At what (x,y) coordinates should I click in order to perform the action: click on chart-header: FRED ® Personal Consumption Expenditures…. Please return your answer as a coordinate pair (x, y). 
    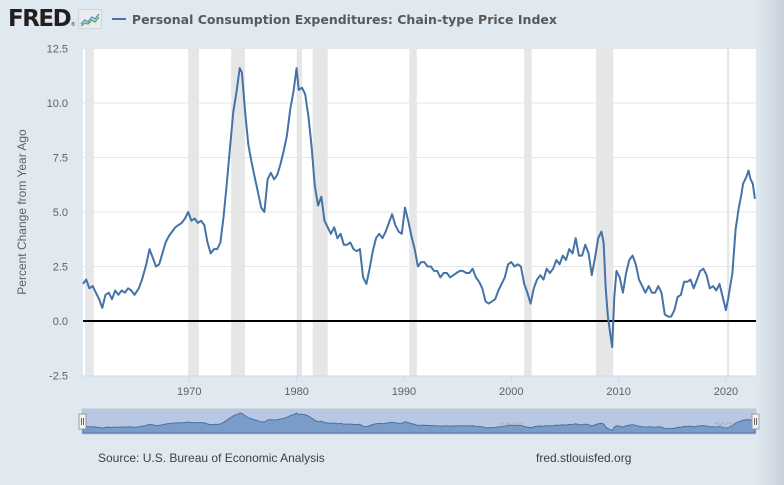
    Looking at the image, I should click on (282, 19).